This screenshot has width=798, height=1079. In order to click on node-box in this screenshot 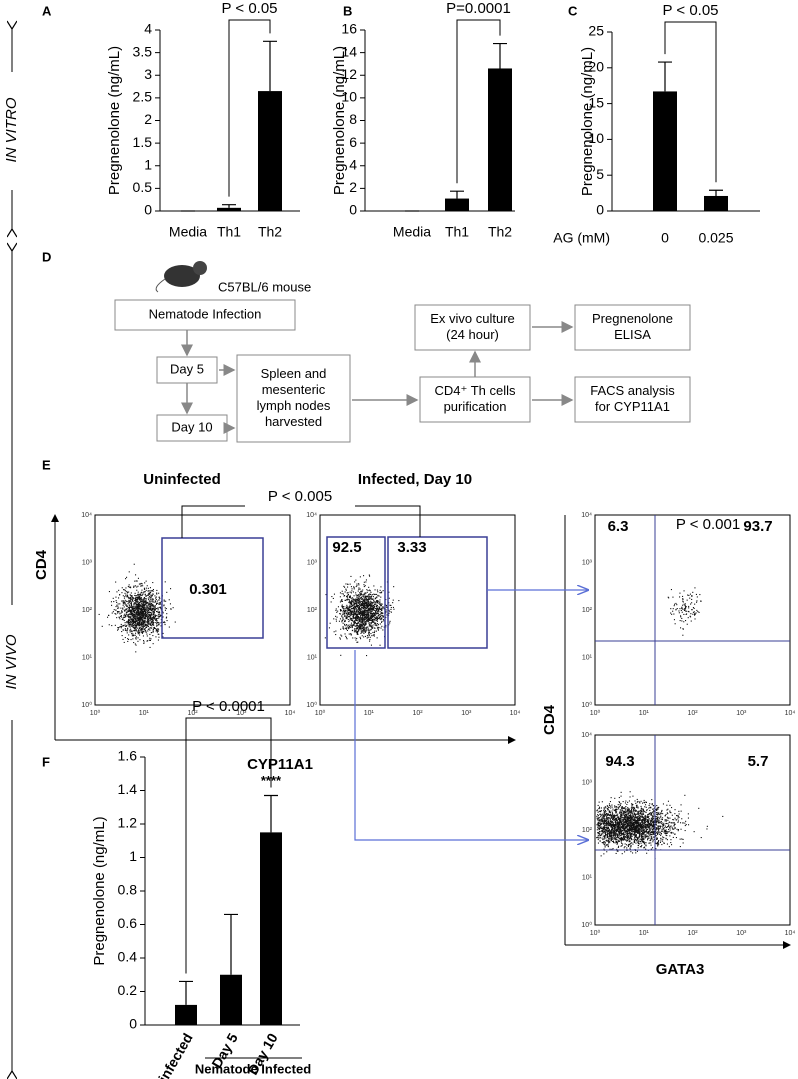, I will do `click(632, 399)`.